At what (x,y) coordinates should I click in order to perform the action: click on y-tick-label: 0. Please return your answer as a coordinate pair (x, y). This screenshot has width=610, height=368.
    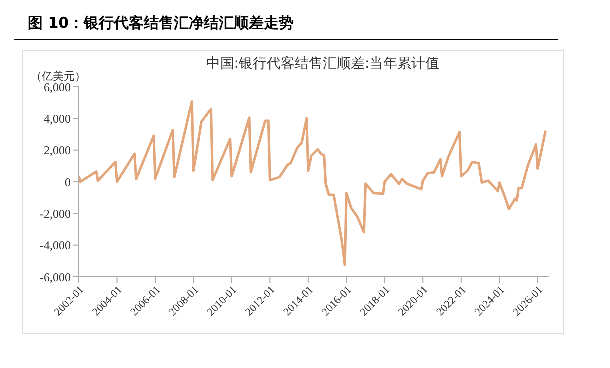
    Looking at the image, I should click on (68, 182).